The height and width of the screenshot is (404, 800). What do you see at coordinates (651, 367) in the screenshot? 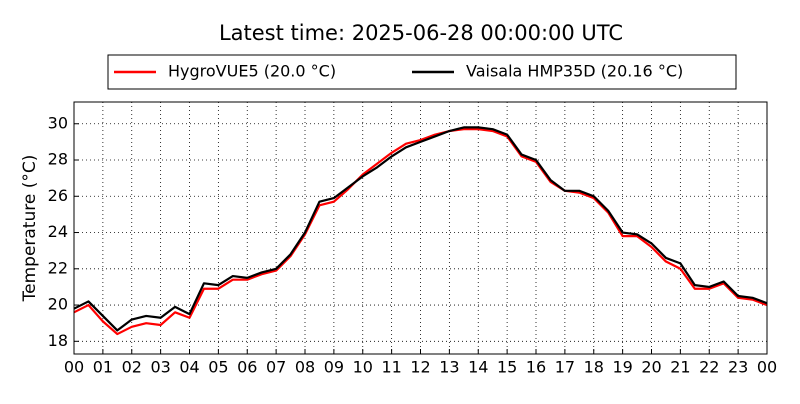
I see `x-tick-label: 20` at bounding box center [651, 367].